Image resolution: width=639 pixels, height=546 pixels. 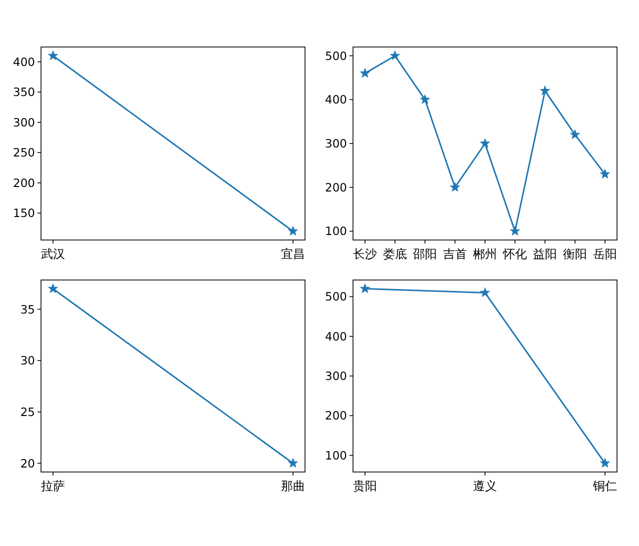 I want to click on x-tick-label: 岳阳, so click(x=605, y=254).